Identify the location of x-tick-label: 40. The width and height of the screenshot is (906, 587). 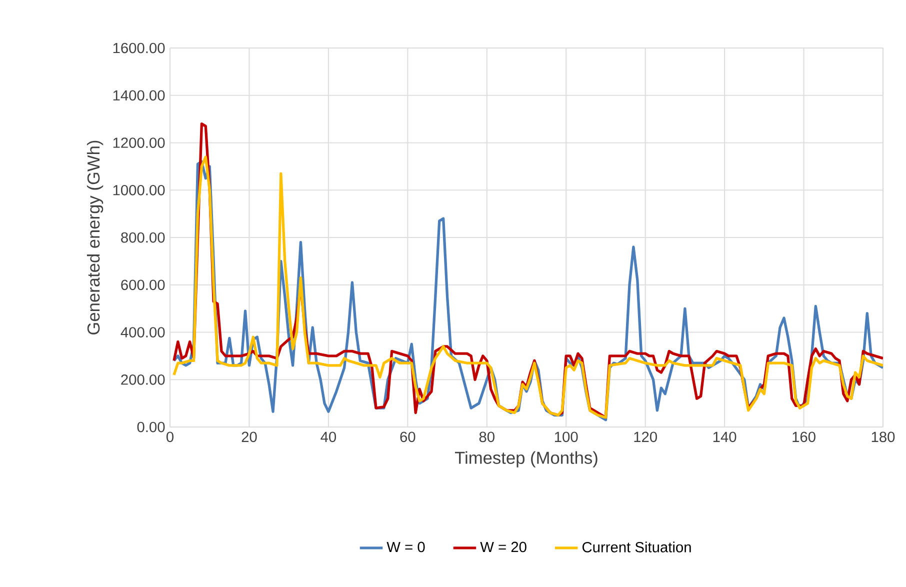
(328, 437).